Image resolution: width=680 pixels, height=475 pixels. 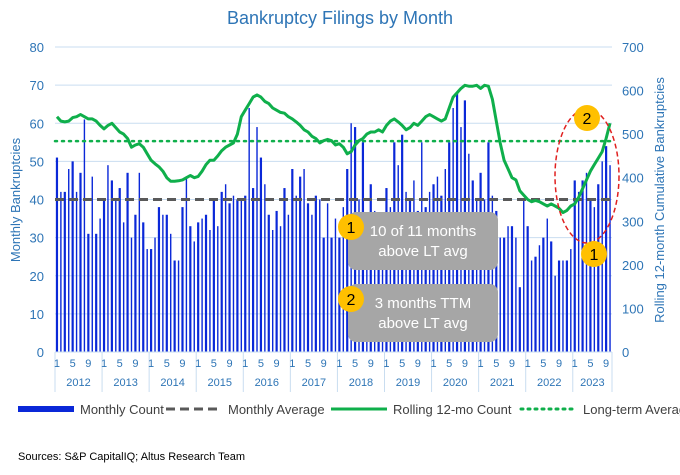 I want to click on chart-title: Bankruptcy Filings by Month, so click(x=340, y=18).